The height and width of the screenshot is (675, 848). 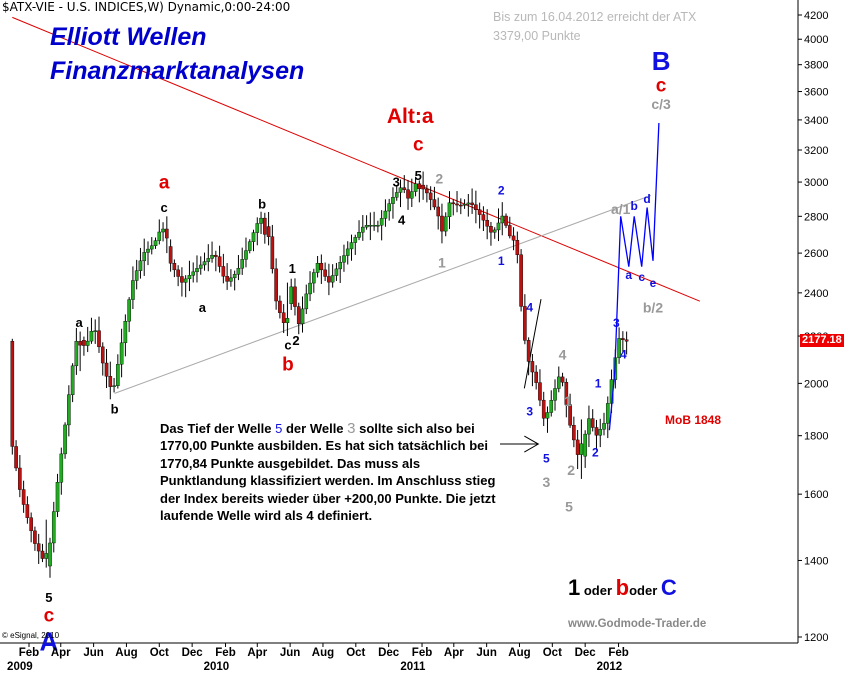 What do you see at coordinates (816, 384) in the screenshot?
I see `y-tick-label: 2000` at bounding box center [816, 384].